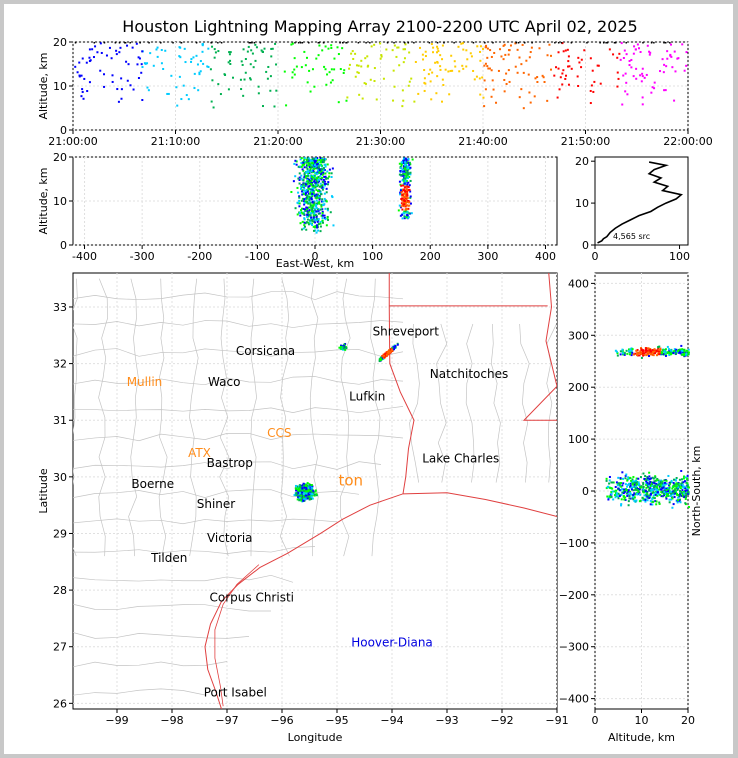 The width and height of the screenshot is (738, 758). Describe the element at coordinates (60, 364) in the screenshot. I see `y-tick-label: 32` at that location.